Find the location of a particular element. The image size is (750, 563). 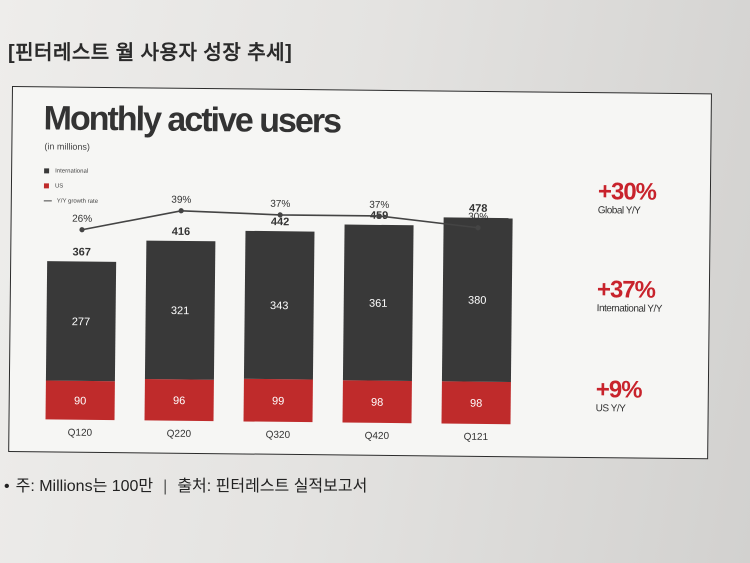

label-total-Q121: 478 is located at coordinates (478, 209).